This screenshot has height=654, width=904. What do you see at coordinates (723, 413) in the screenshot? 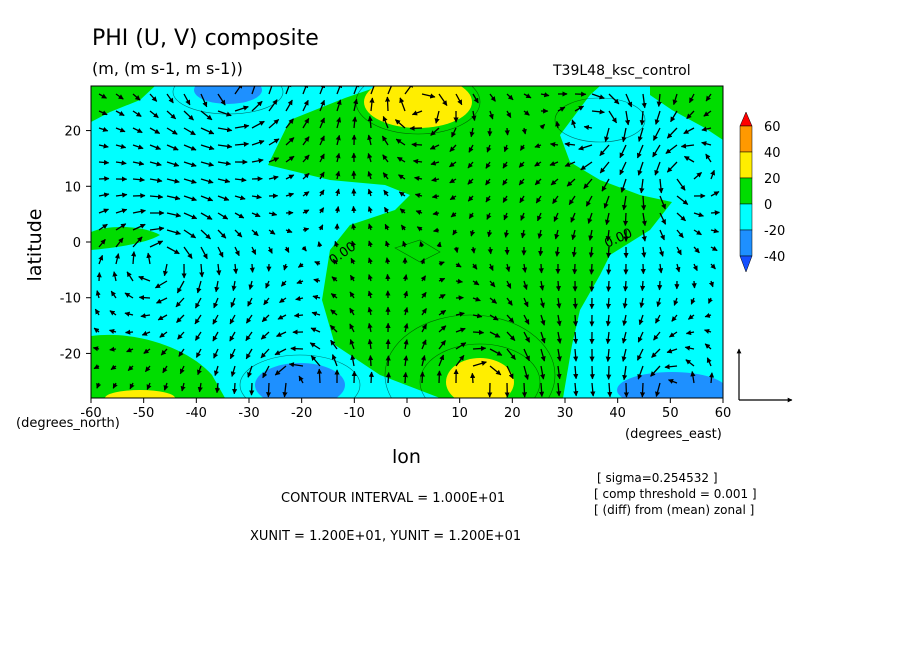
I see `x-tick-label: 60` at bounding box center [723, 413].